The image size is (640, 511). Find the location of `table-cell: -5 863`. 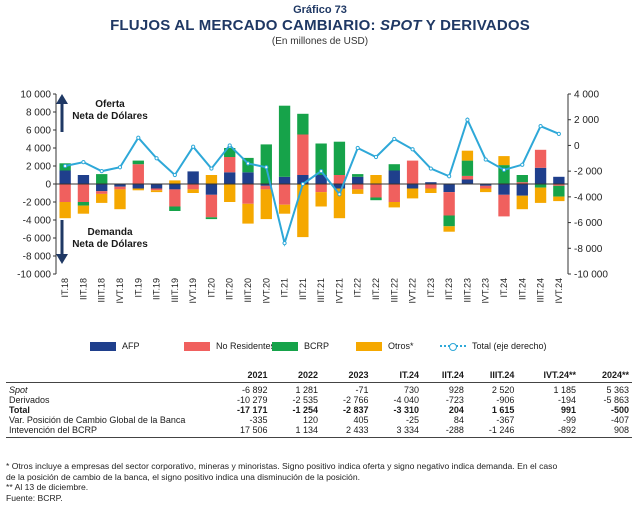

table-cell: -5 863 is located at coordinates (616, 400).